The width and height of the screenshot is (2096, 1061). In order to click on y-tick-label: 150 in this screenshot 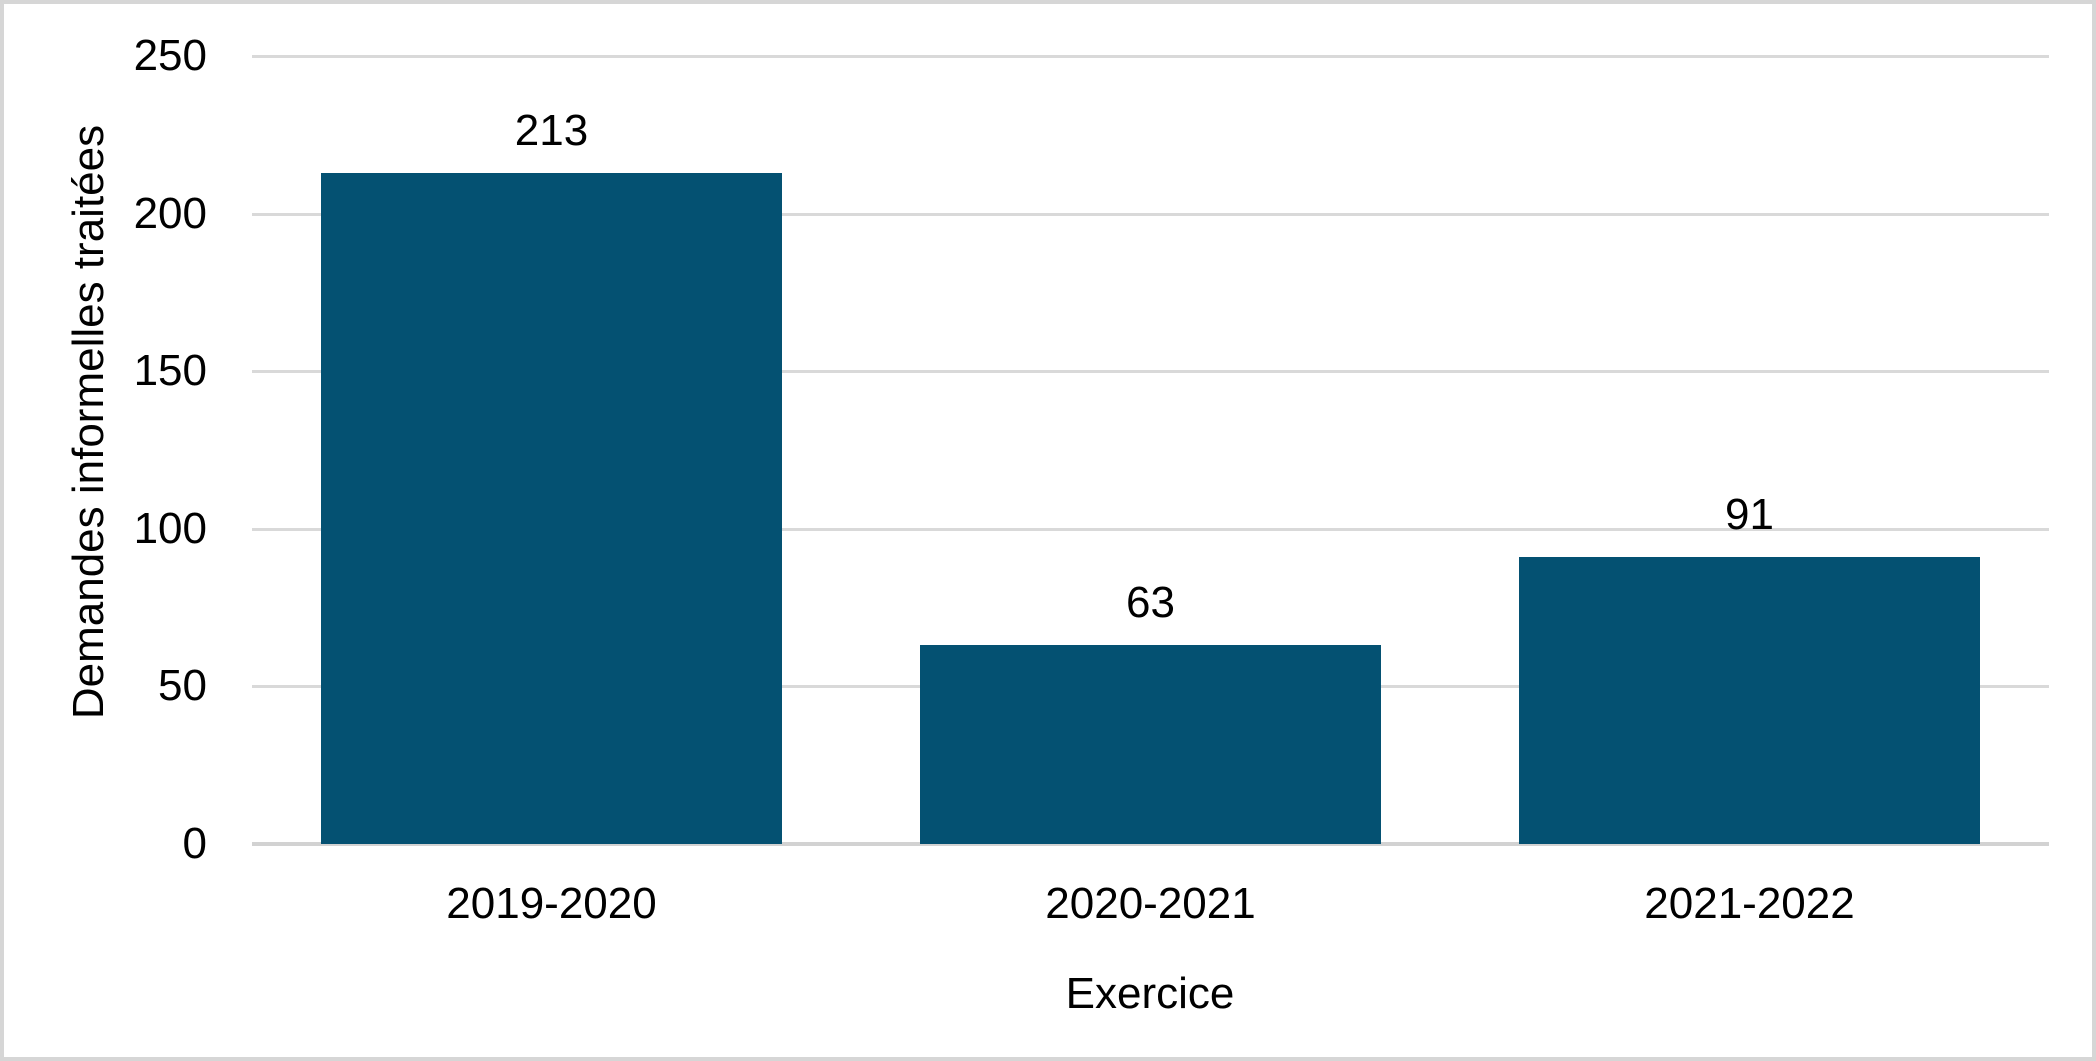, I will do `click(170, 371)`.